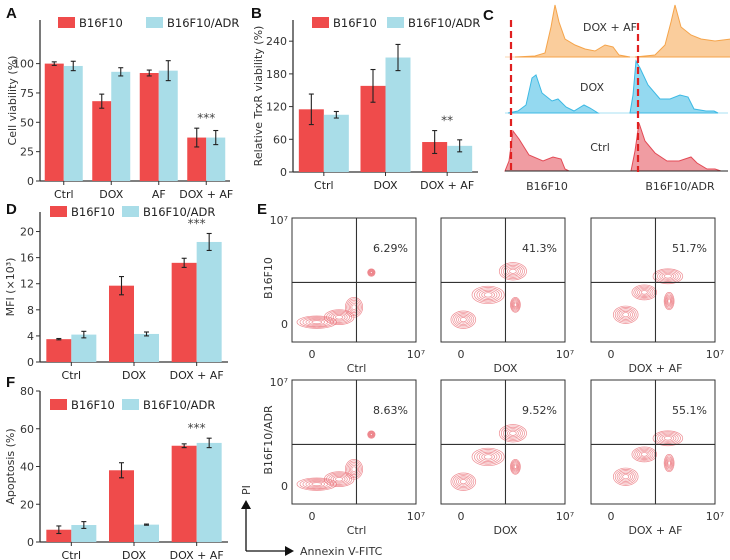 This screenshot has width=730, height=560. I want to click on histogram-b16f10, so click(553, 94).